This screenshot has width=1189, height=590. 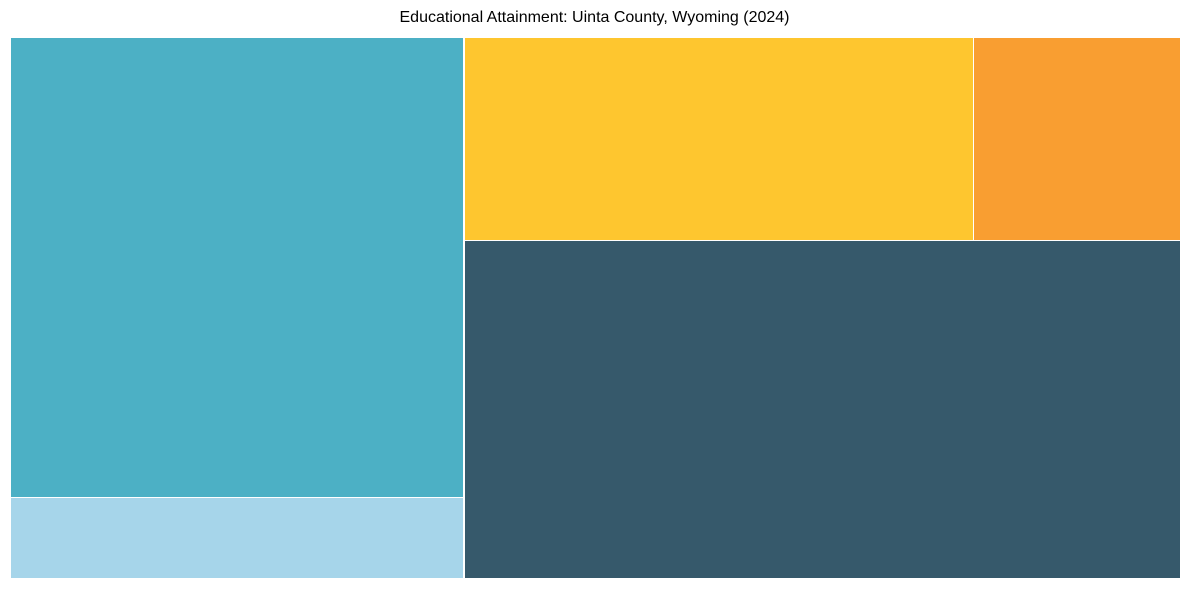 I want to click on treemap-segment-yellow, so click(x=719, y=139).